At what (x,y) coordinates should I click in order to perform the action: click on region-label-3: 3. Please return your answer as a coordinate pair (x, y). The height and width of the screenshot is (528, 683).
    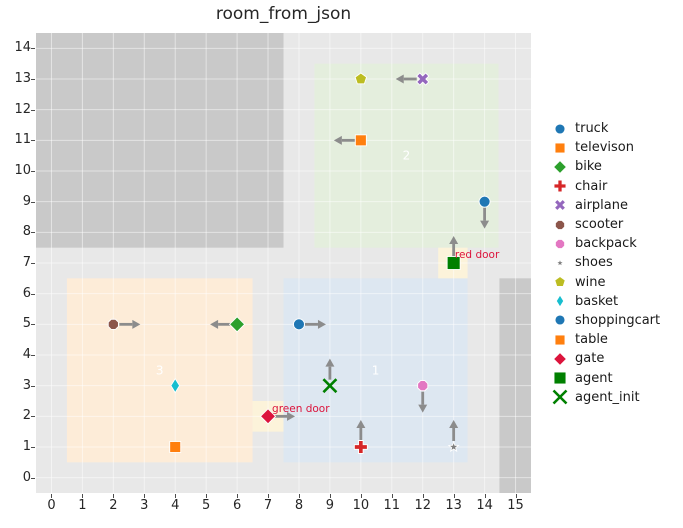
    Looking at the image, I should click on (160, 370).